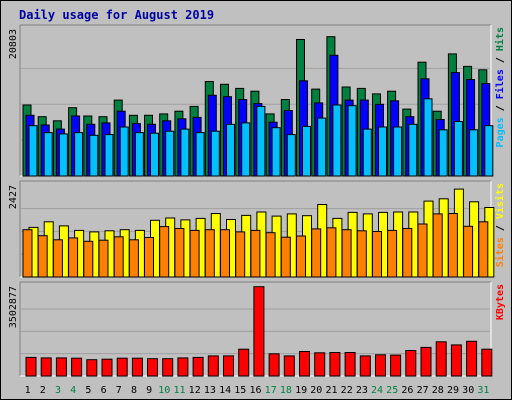  I want to click on day-label-21: 21, so click(331, 390).